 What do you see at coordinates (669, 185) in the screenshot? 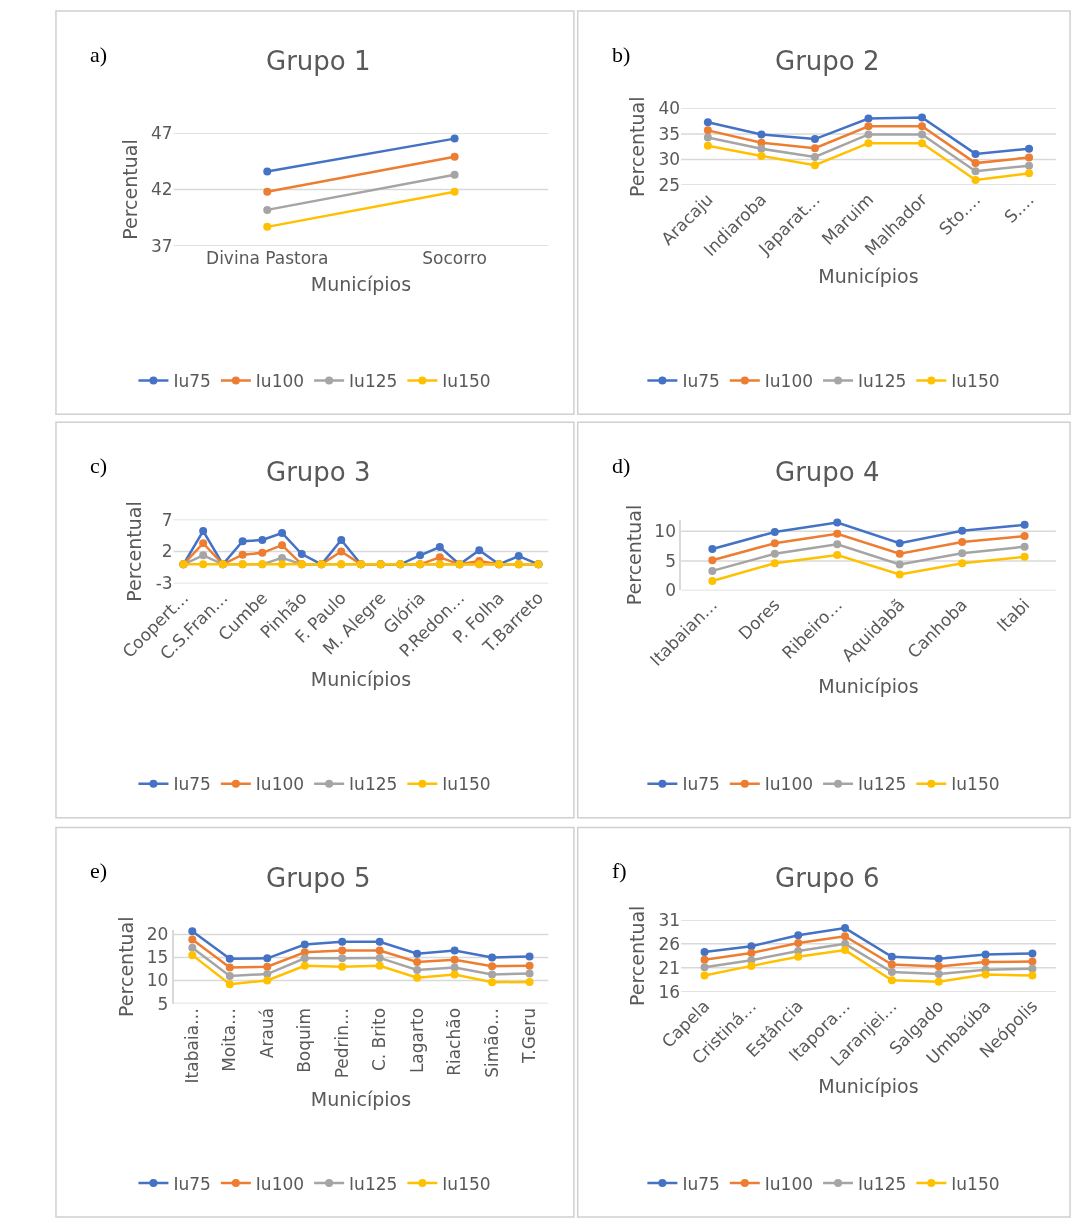
I see `y-tick-label: 25` at bounding box center [669, 185].